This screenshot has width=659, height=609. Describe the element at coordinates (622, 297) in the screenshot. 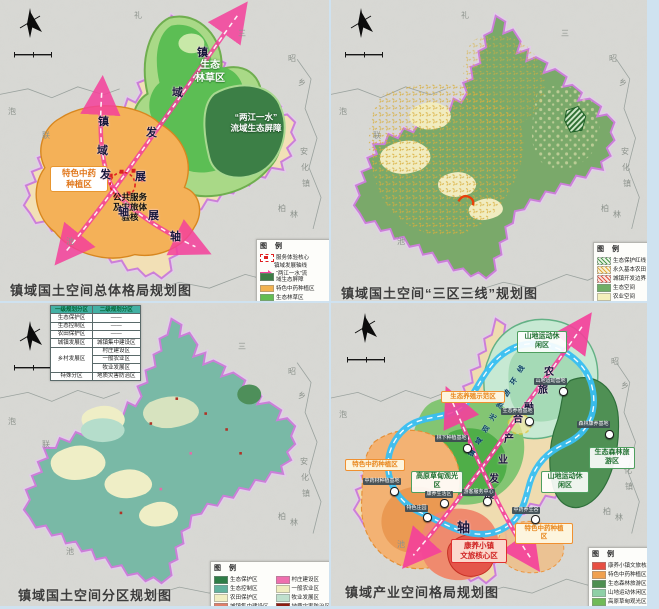

I see `legend-item: 农业空间` at that location.